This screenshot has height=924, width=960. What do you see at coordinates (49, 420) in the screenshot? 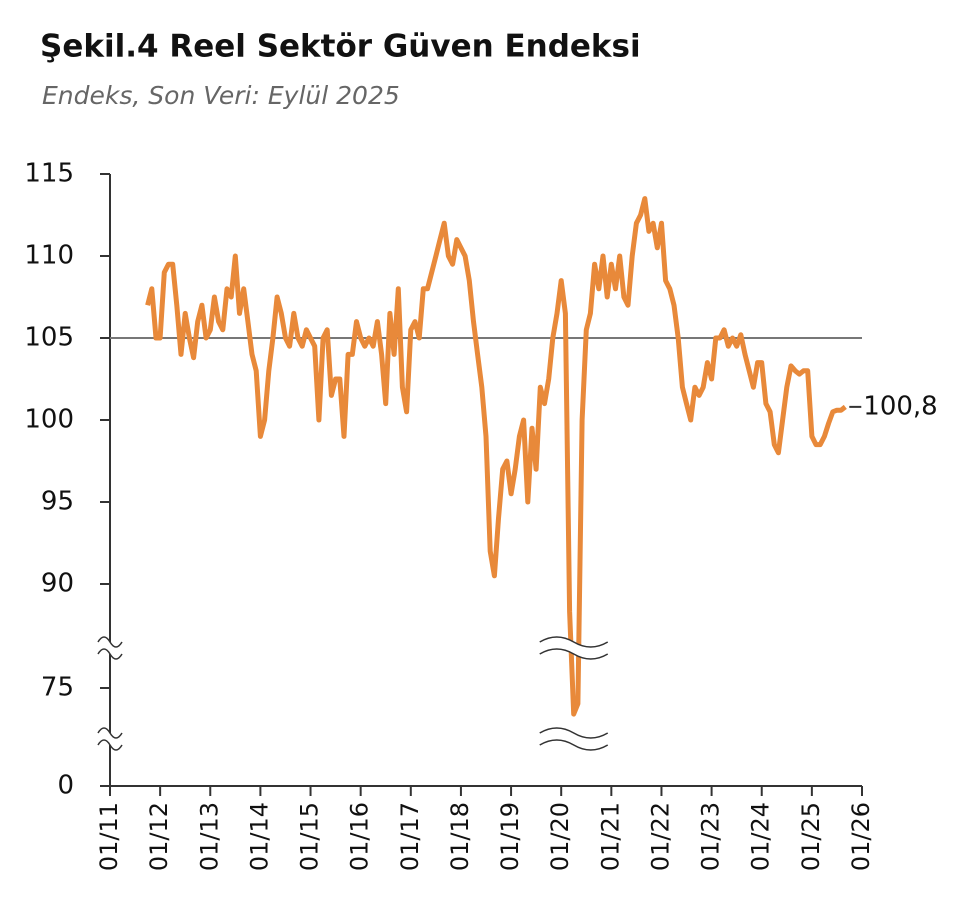
I see `y-tick-label: 100` at bounding box center [49, 420].